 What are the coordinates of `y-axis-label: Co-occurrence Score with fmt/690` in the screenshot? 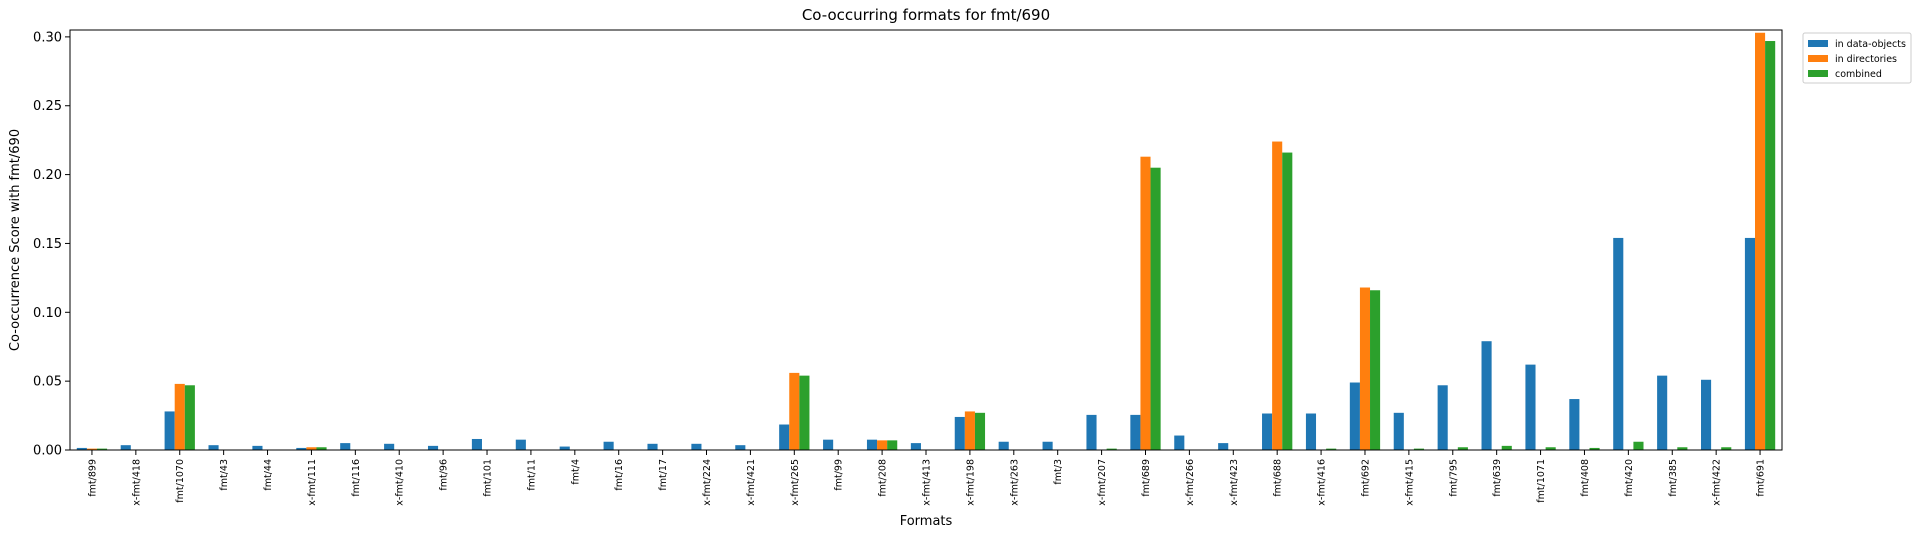 It's located at (15, 240).